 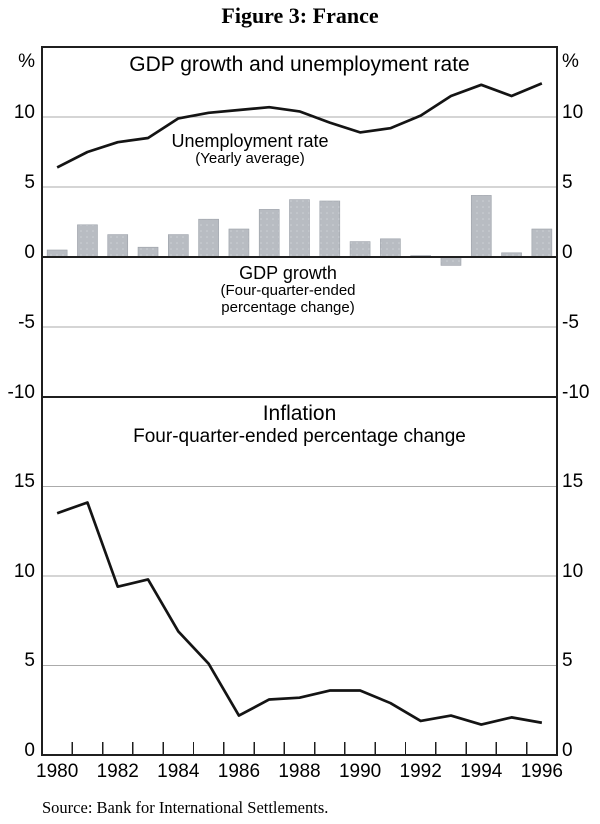 I want to click on x-axis-year-label: 1990, so click(x=360, y=771).